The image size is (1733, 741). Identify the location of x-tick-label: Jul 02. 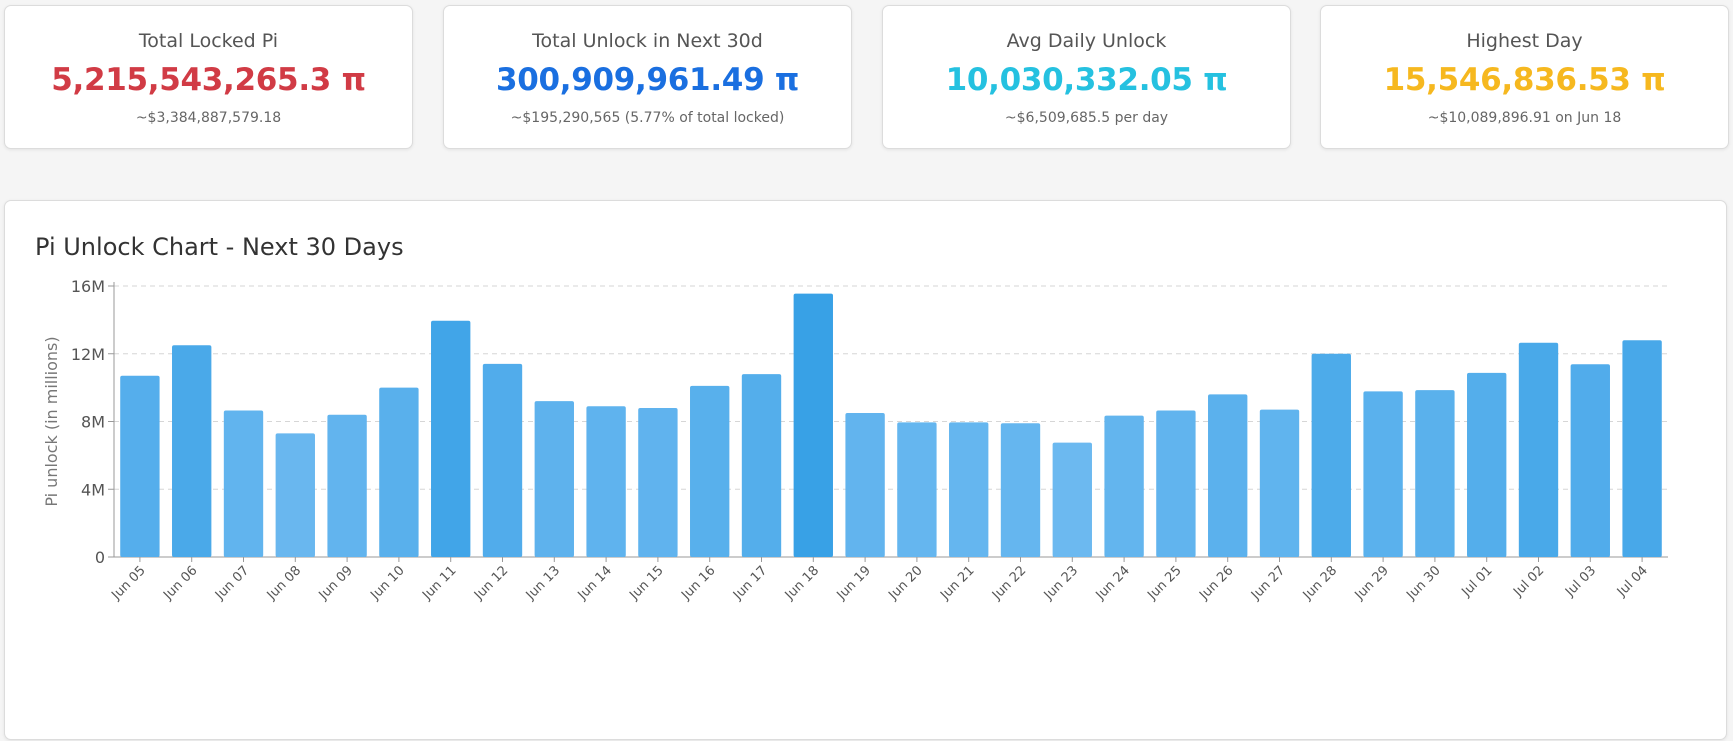
(1528, 581).